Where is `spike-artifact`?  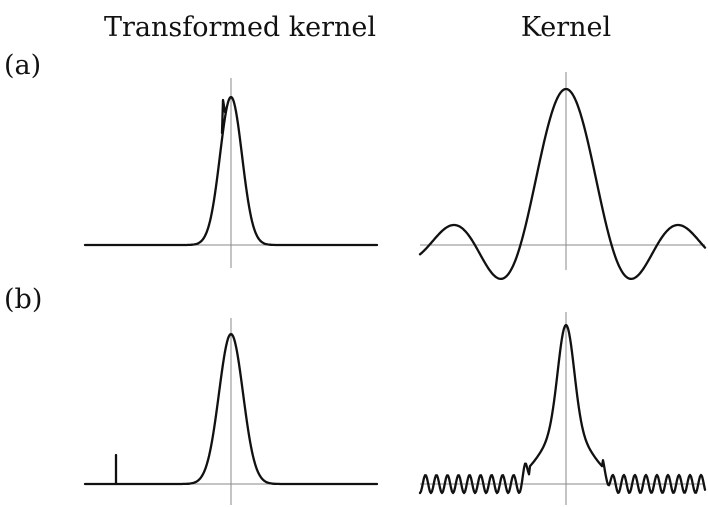
spike-artifact is located at coordinates (223, 116).